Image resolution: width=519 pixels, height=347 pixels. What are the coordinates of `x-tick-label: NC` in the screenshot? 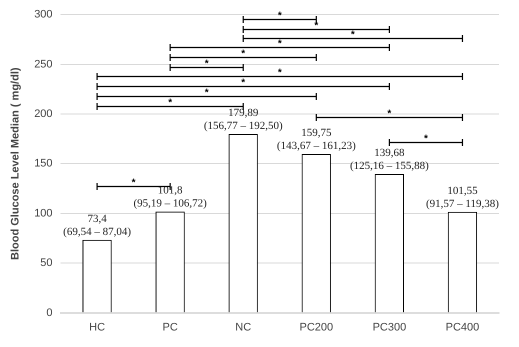 It's located at (243, 327).